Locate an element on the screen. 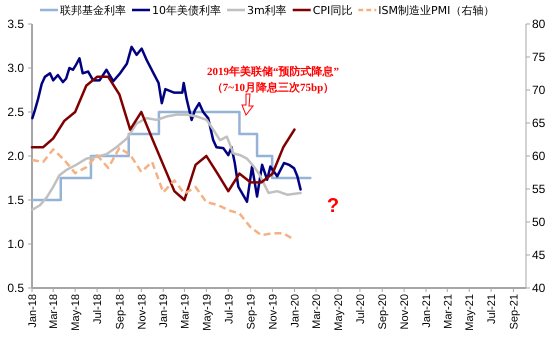  x-tick-label: Mar-18 is located at coordinates (54, 311).